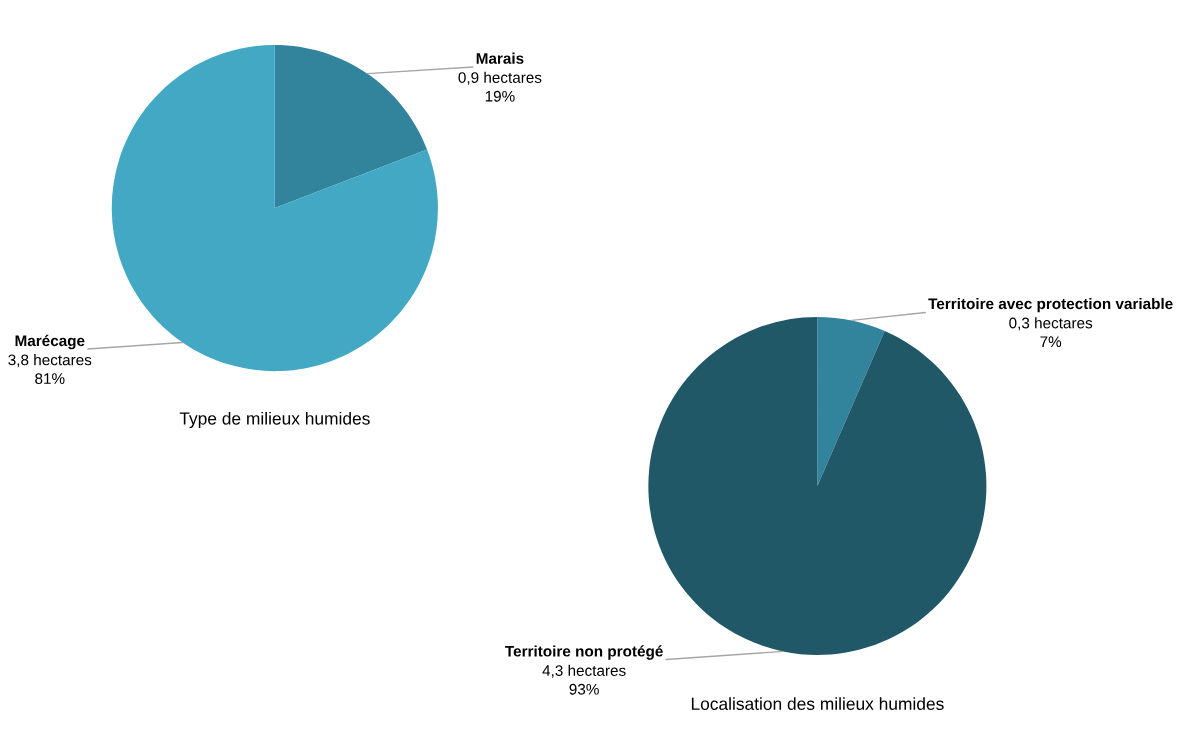  Describe the element at coordinates (50, 342) in the screenshot. I see `slice-label: Marécage` at that location.